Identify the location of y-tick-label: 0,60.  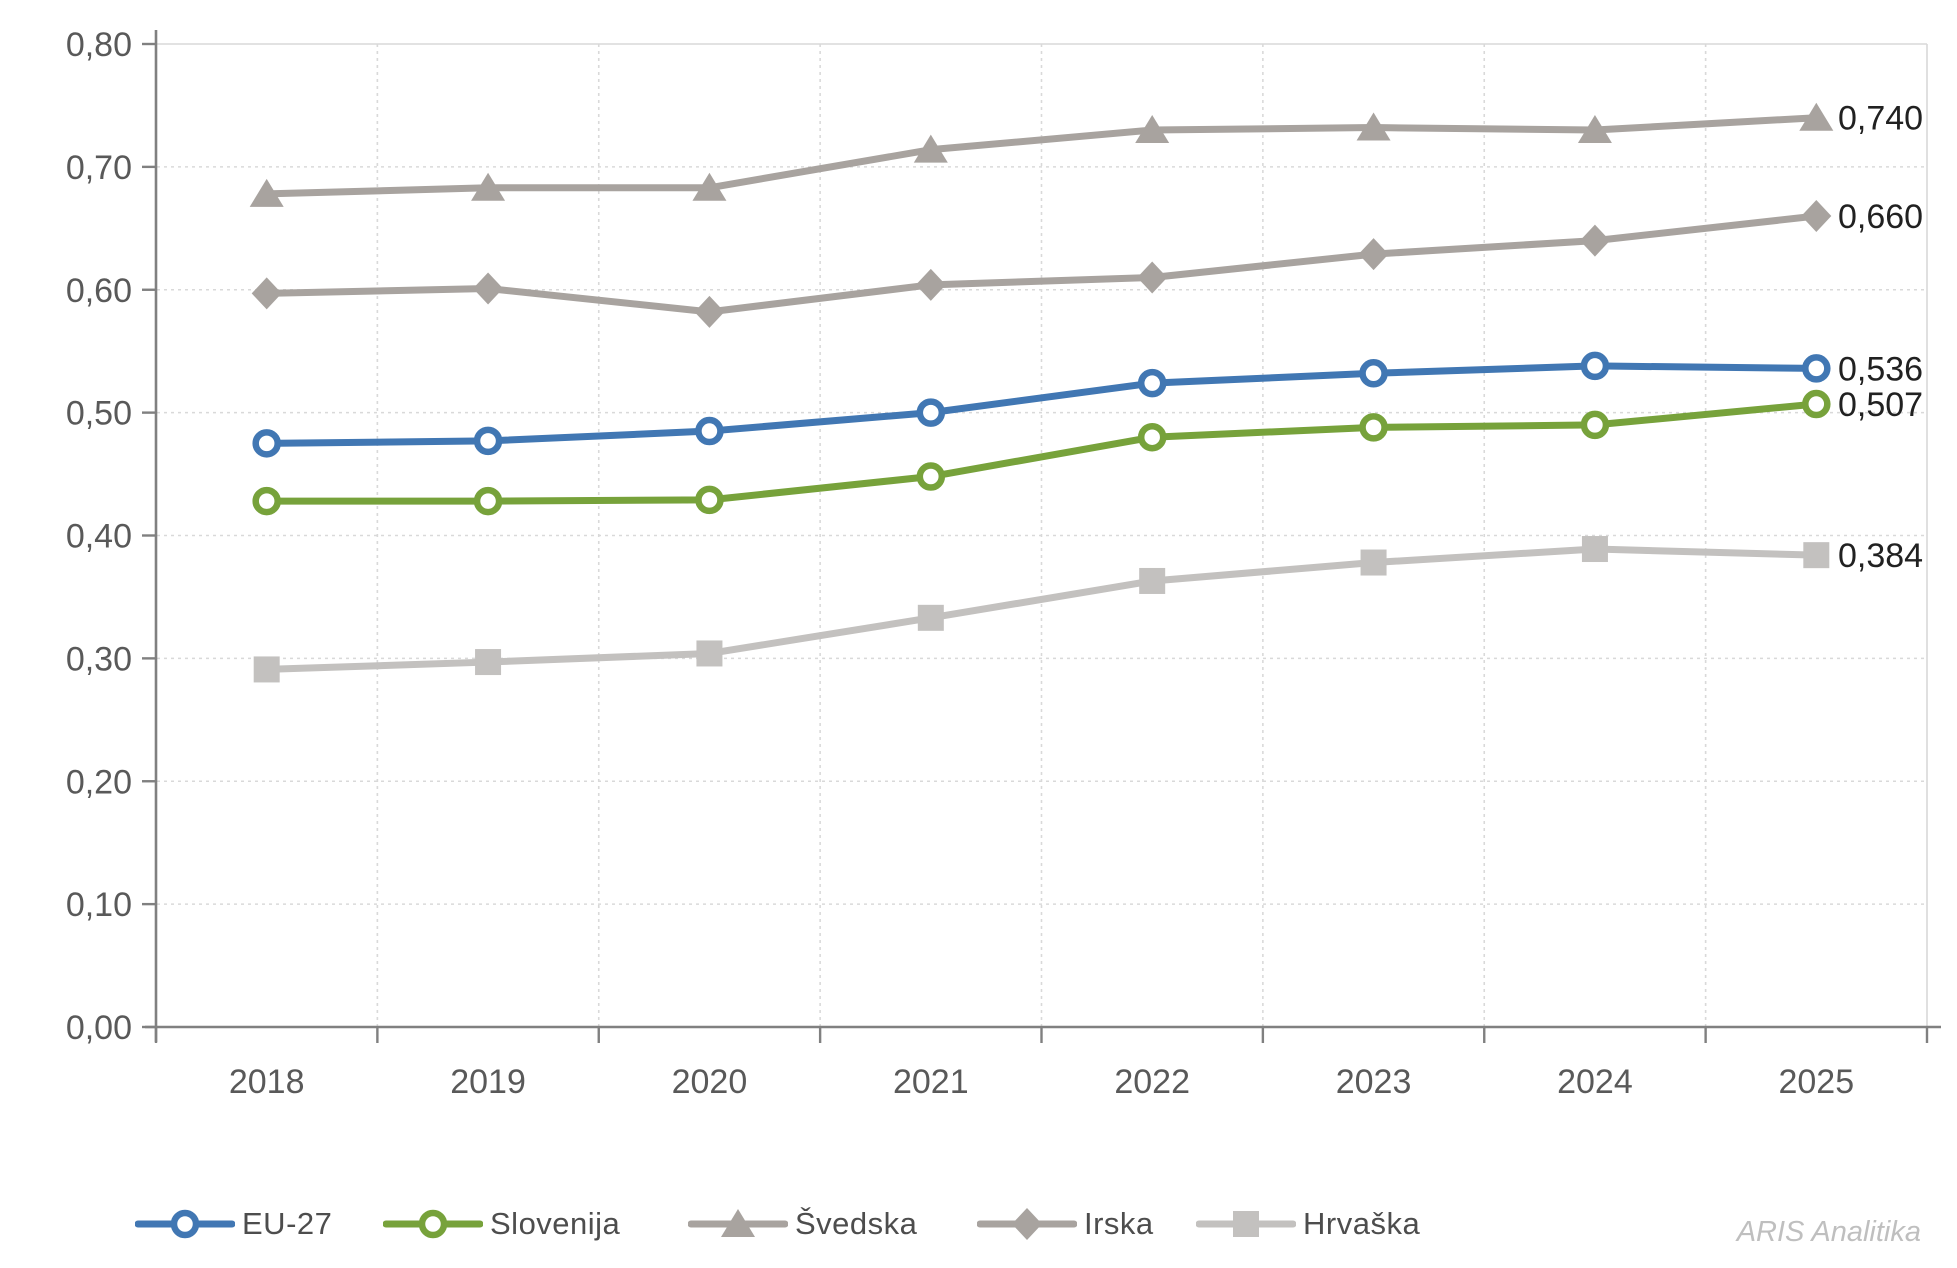
(99, 291).